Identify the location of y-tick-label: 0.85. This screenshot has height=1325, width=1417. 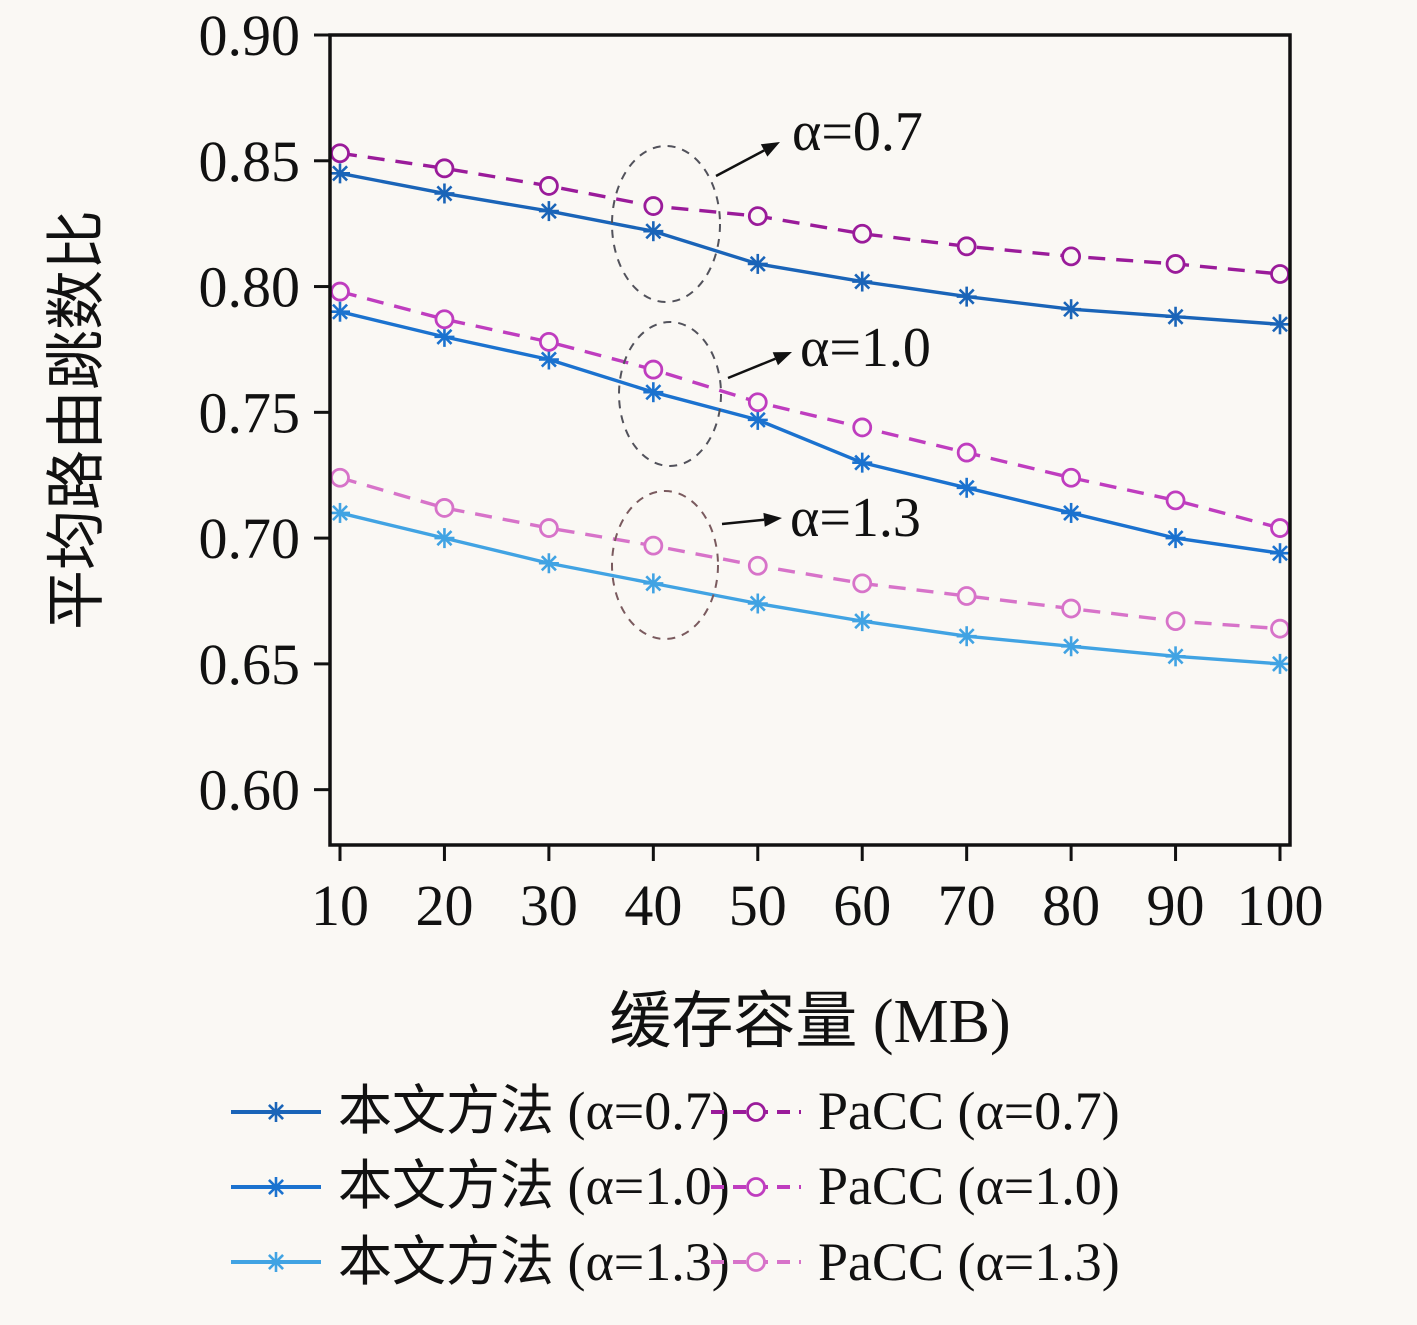
(250, 161).